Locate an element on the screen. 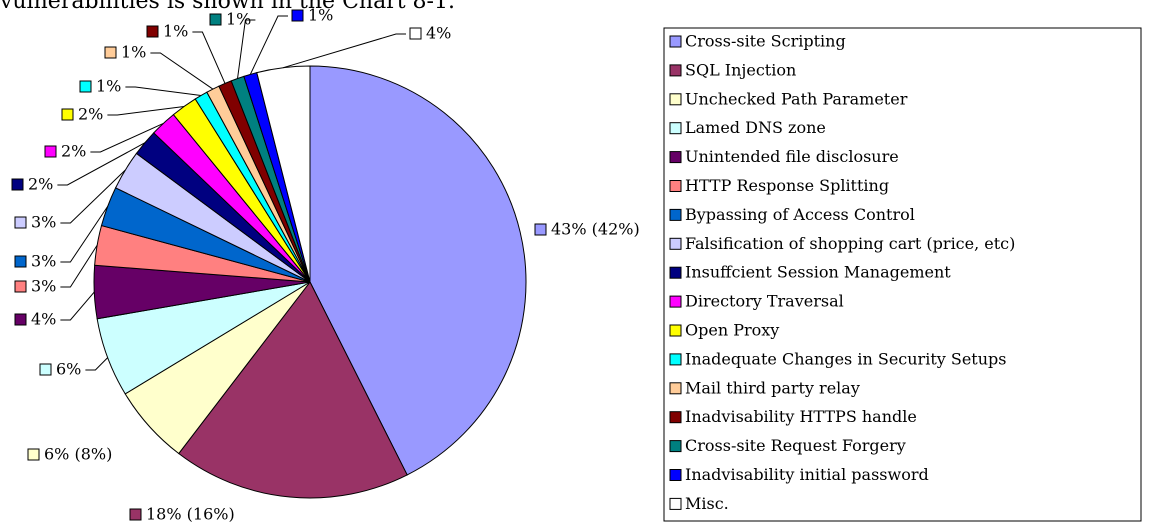 Image resolution: width=1149 pixels, height=529 pixels. legend-label: Misc. is located at coordinates (707, 503).